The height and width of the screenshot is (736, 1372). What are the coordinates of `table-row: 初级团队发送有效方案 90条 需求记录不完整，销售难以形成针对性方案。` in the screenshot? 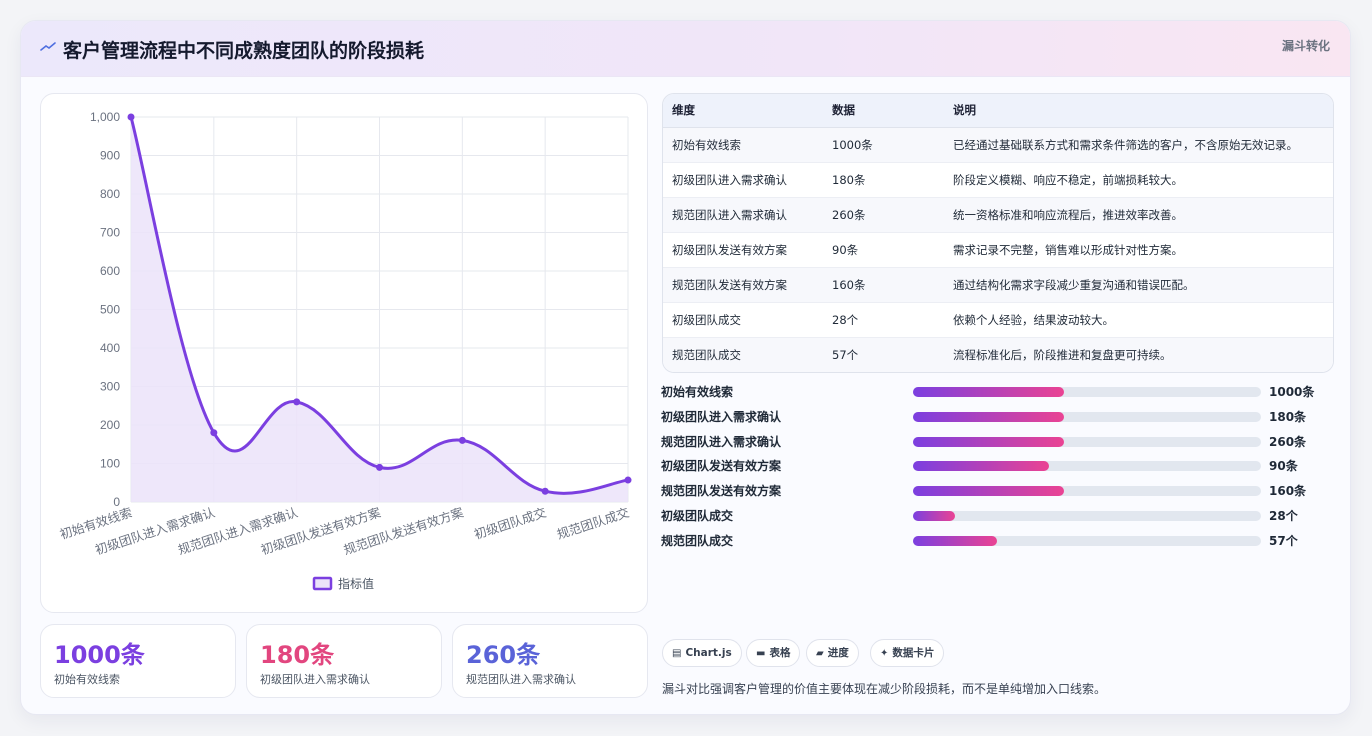 It's located at (998, 249).